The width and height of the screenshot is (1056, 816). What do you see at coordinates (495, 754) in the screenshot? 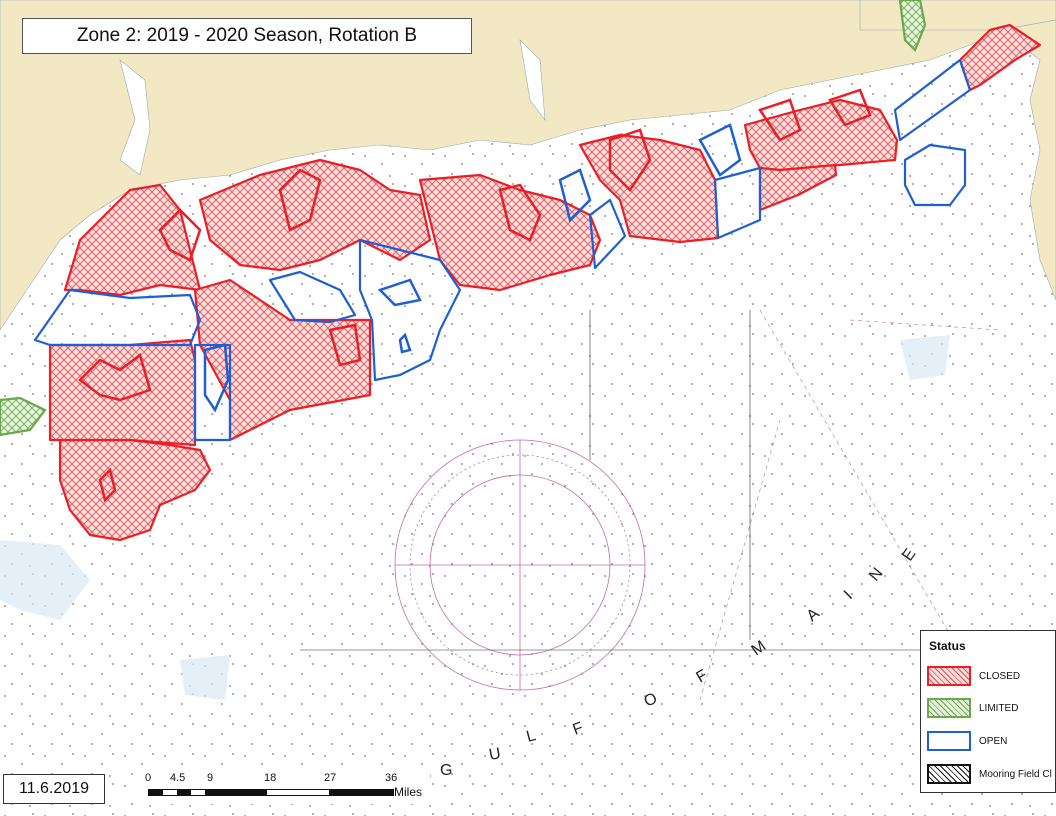
I see `water-letter: U` at bounding box center [495, 754].